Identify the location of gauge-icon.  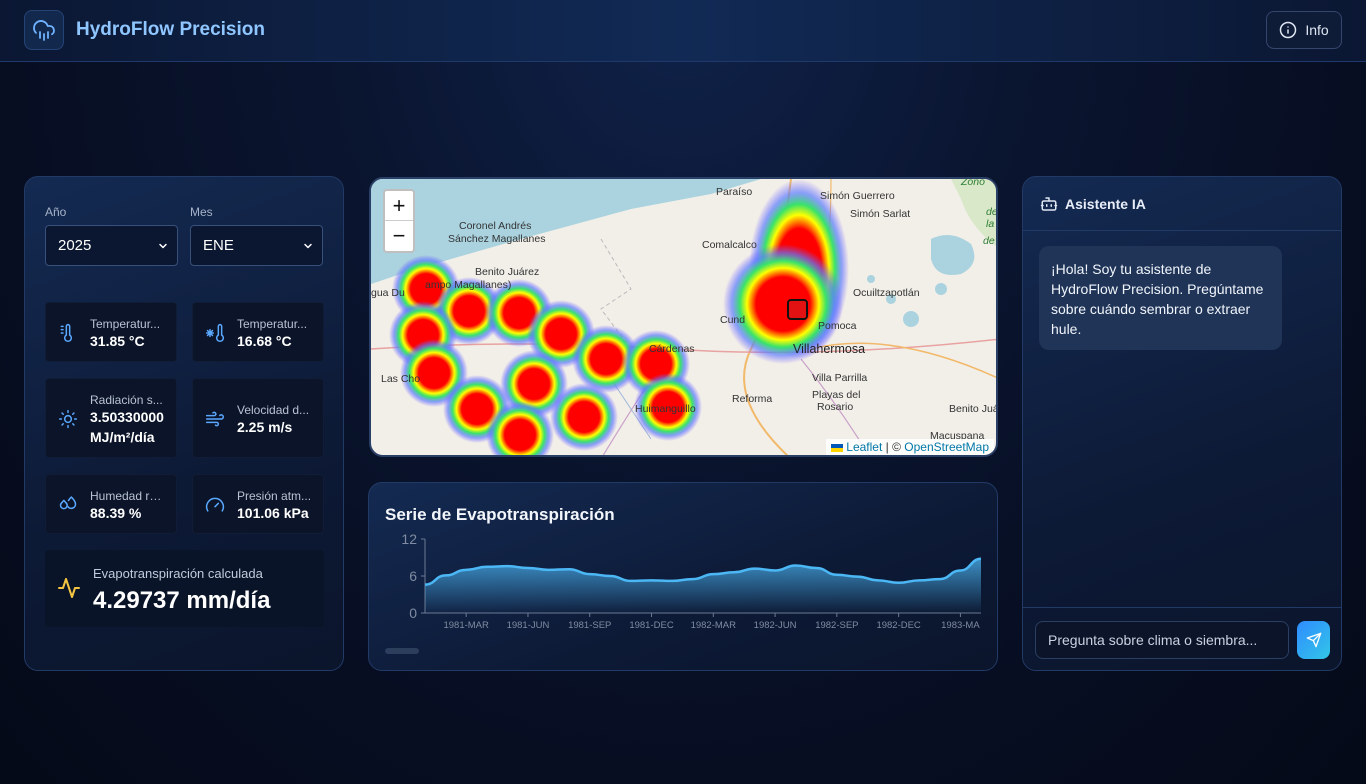
(215, 504).